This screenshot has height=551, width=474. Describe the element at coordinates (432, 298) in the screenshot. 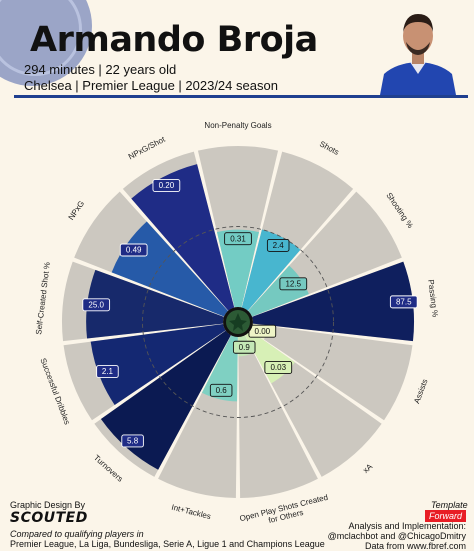

I see `category-label-passing: Passing %` at that location.